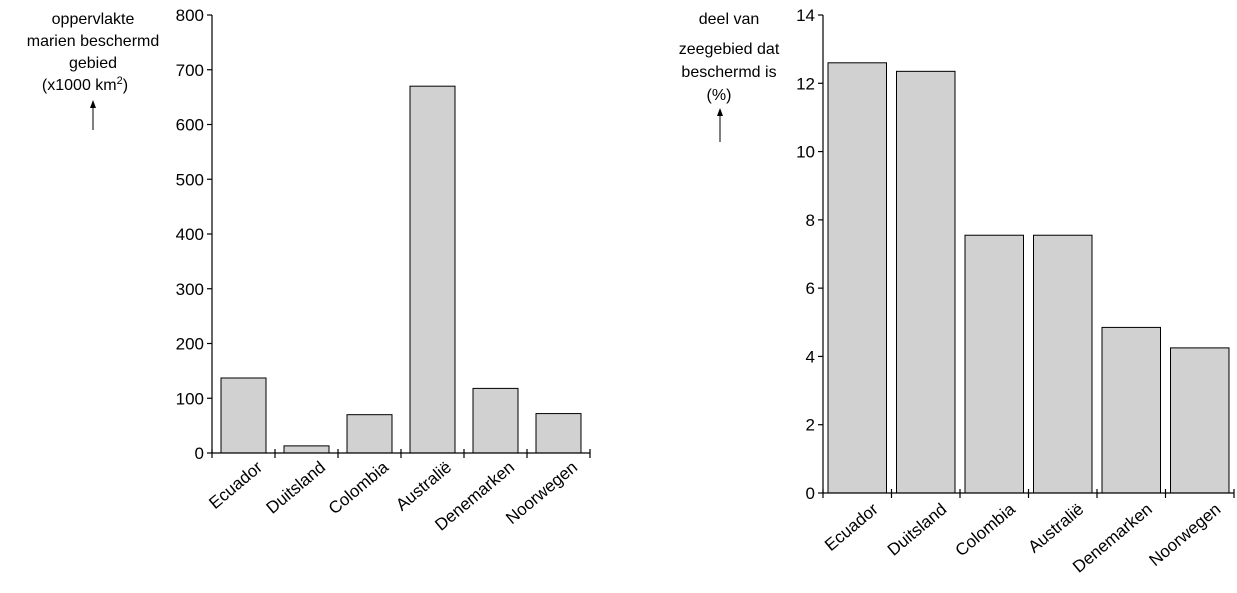 The width and height of the screenshot is (1237, 593). I want to click on left-ylabel-close: ), so click(125, 85).